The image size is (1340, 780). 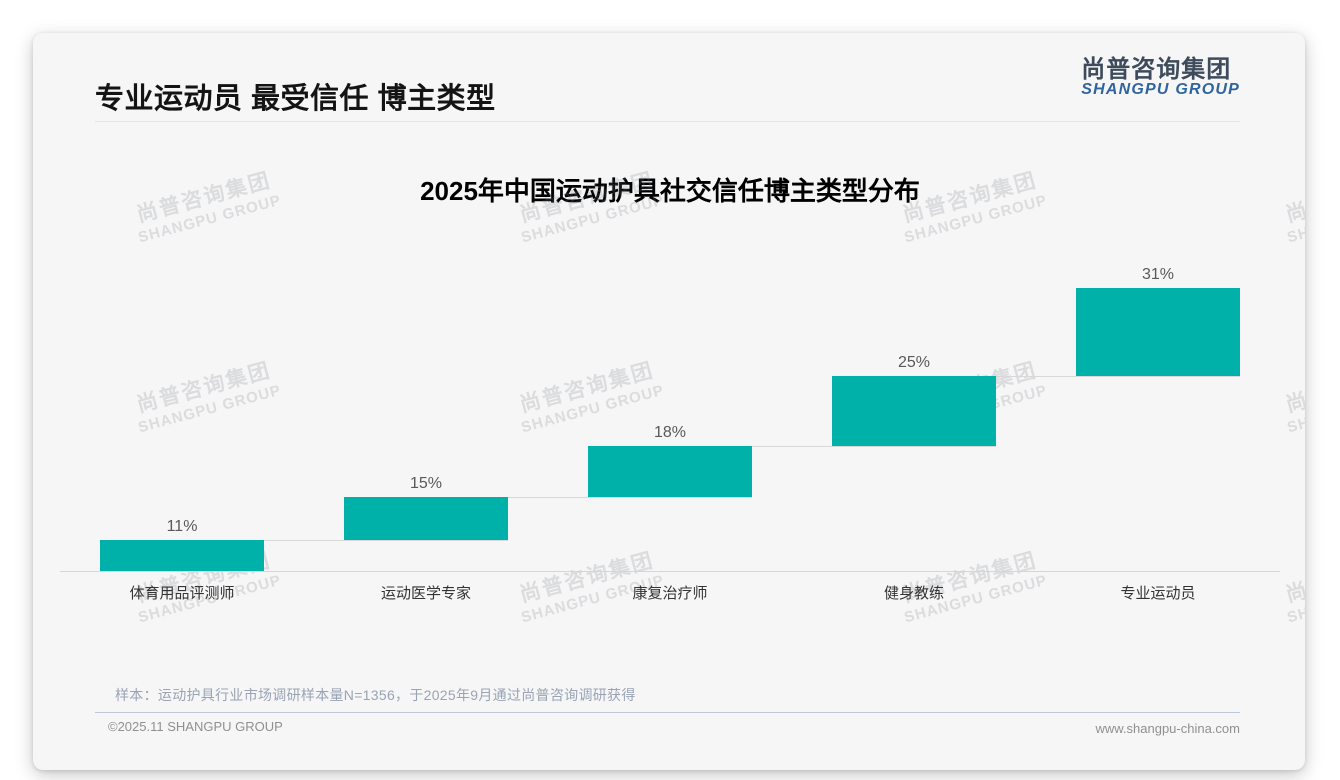 What do you see at coordinates (914, 362) in the screenshot?
I see `bar-value-label: 25%` at bounding box center [914, 362].